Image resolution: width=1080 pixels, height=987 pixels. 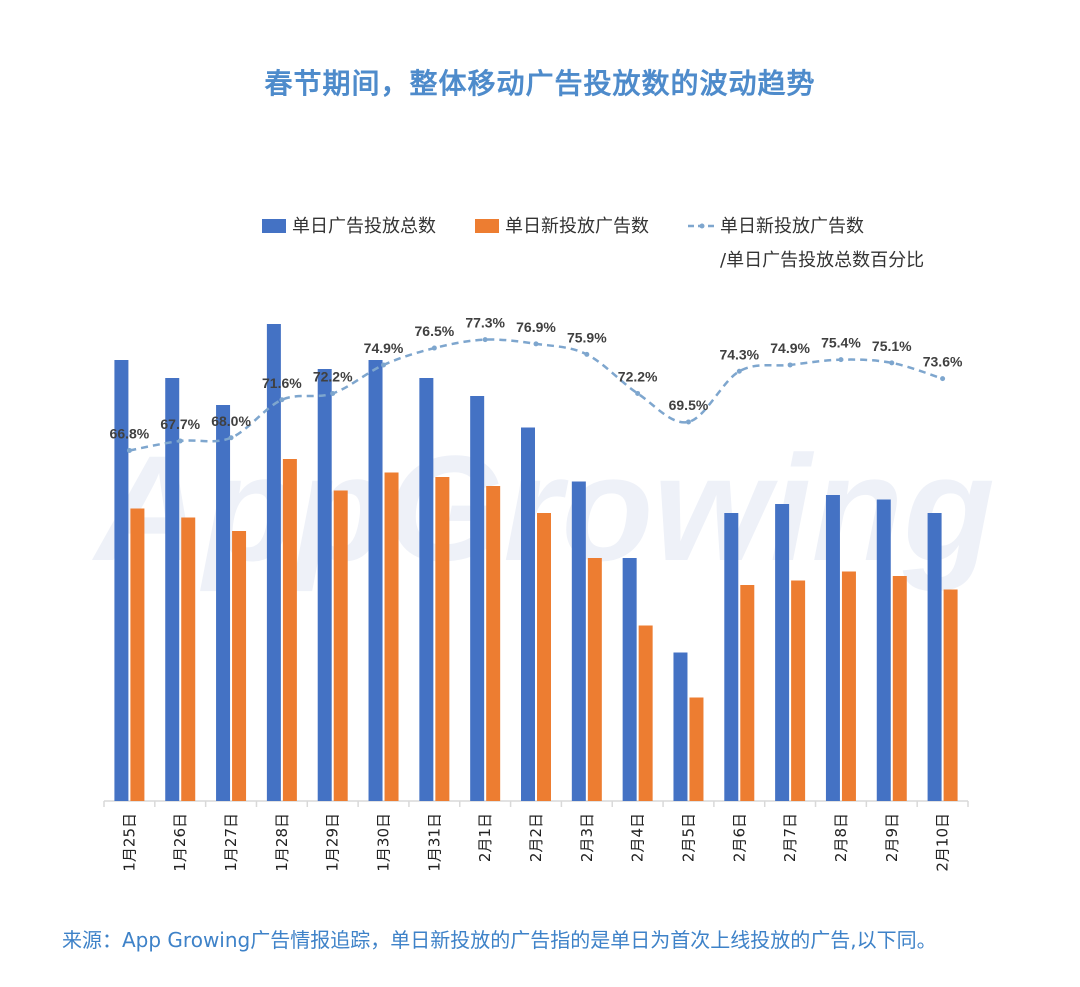 What do you see at coordinates (739, 837) in the screenshot?
I see `x-tick-label: 2月6日` at bounding box center [739, 837].